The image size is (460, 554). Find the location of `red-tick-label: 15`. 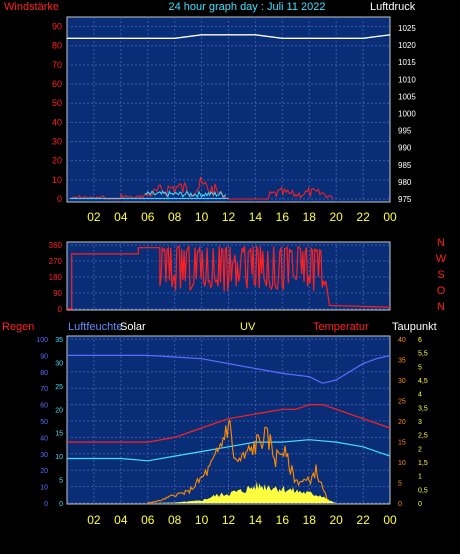

red-tick-label: 15 is located at coordinates (402, 443).